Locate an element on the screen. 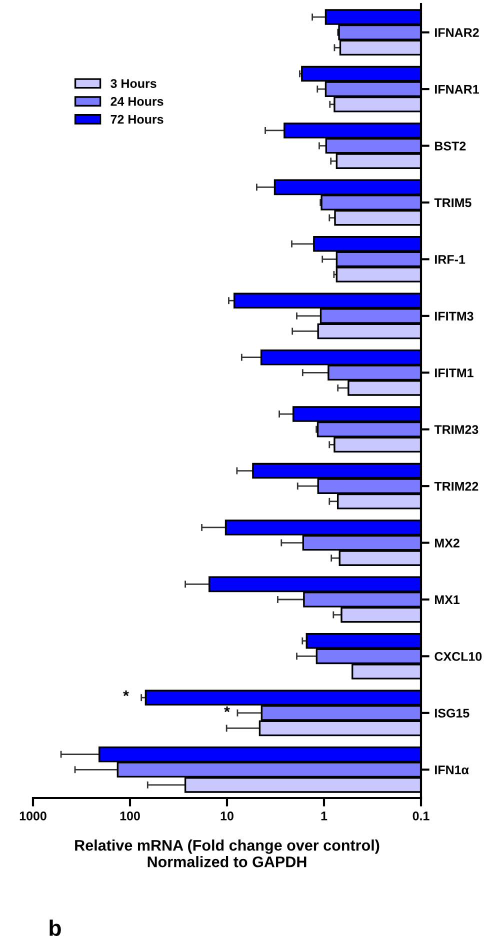  y-tick-label: BST2 is located at coordinates (450, 146).